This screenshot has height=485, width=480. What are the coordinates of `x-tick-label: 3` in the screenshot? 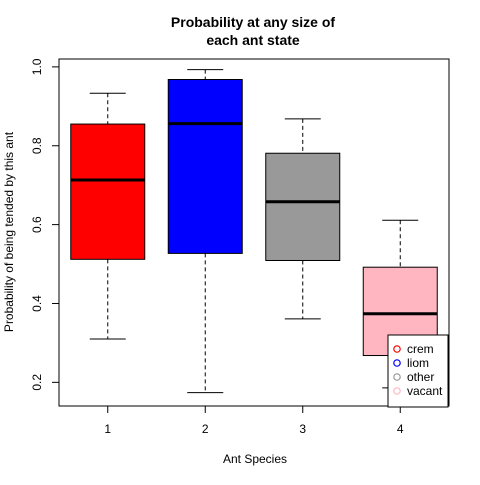 It's located at (302, 429).